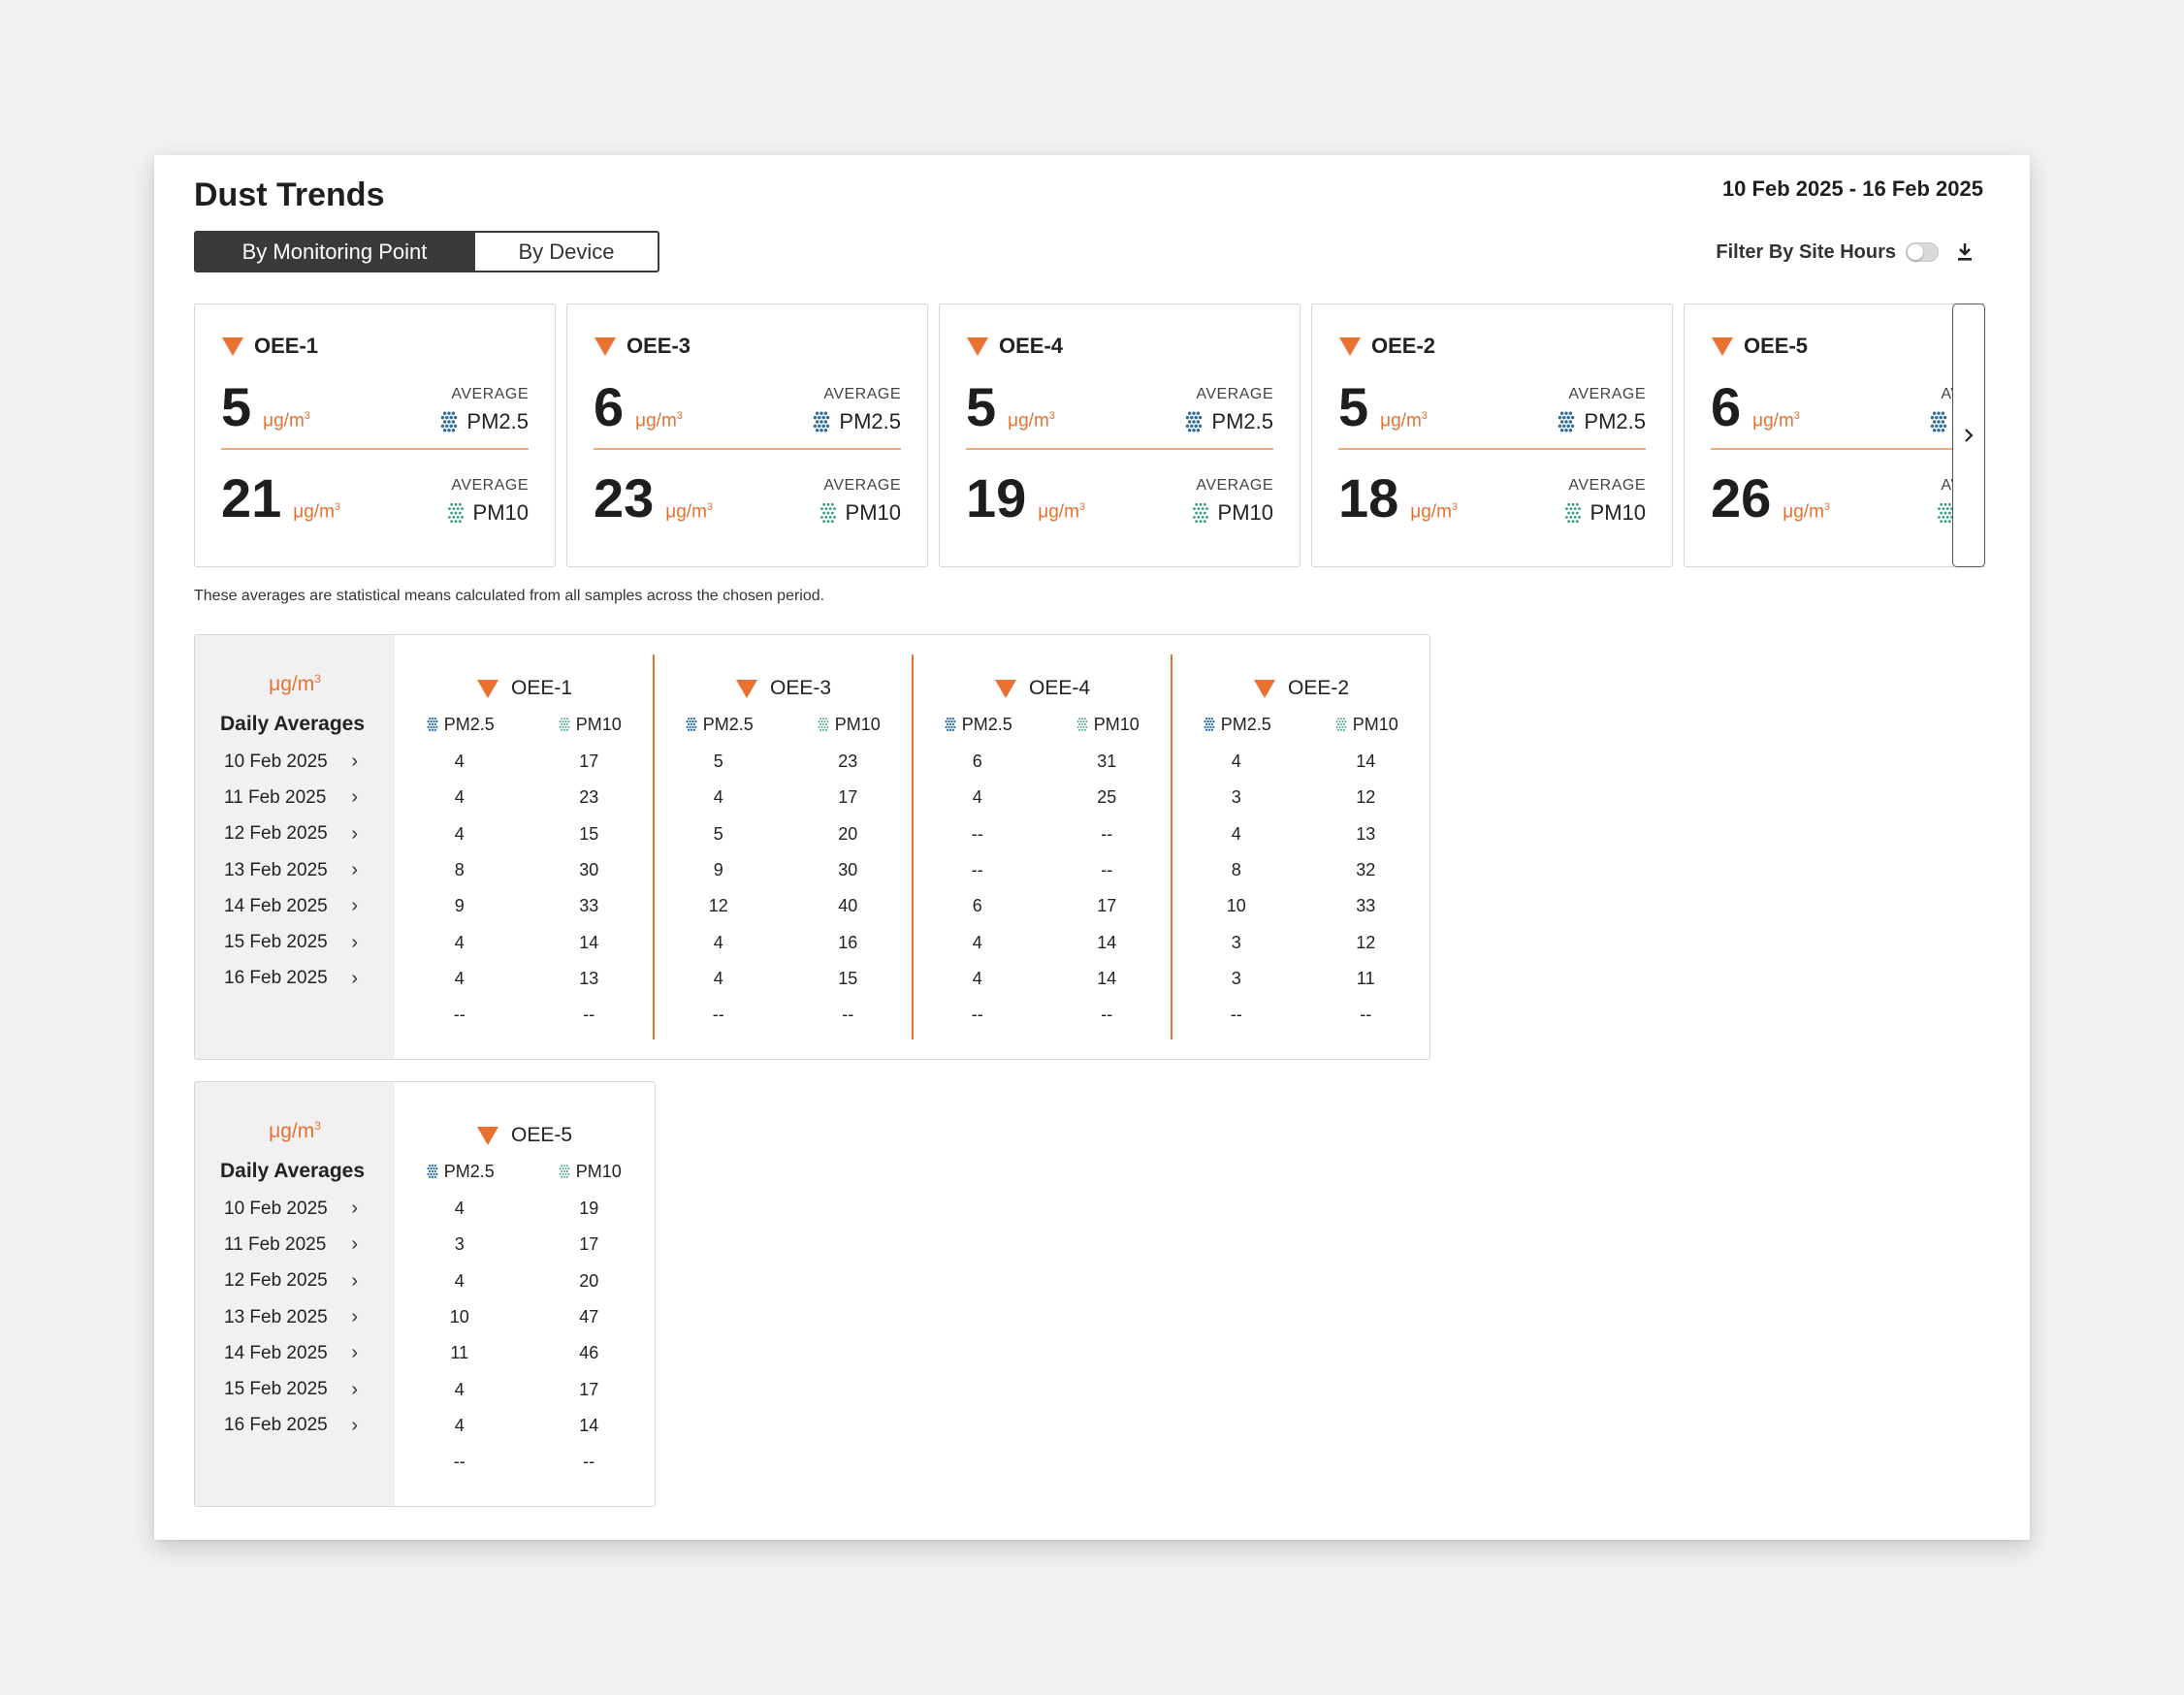  I want to click on pm25-cell: 8, so click(459, 870).